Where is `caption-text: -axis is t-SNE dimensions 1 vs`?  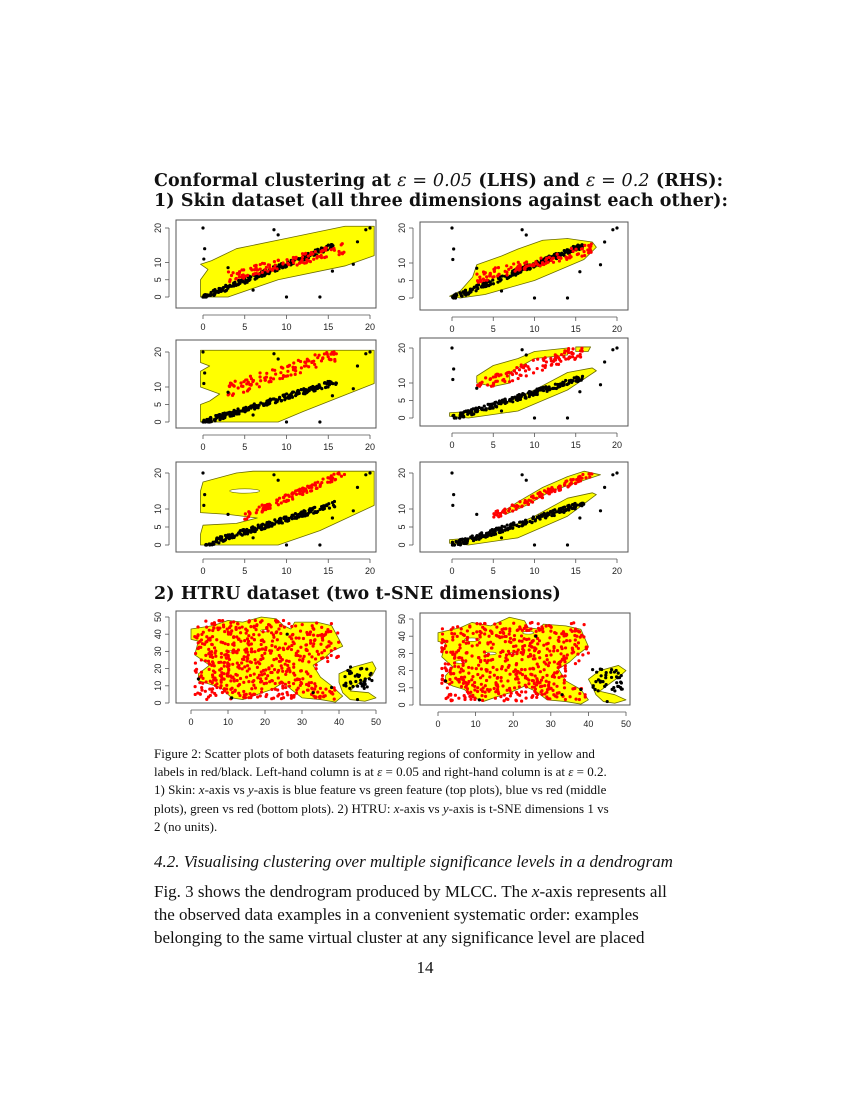 caption-text: -axis is t-SNE dimensions 1 vs is located at coordinates (528, 808).